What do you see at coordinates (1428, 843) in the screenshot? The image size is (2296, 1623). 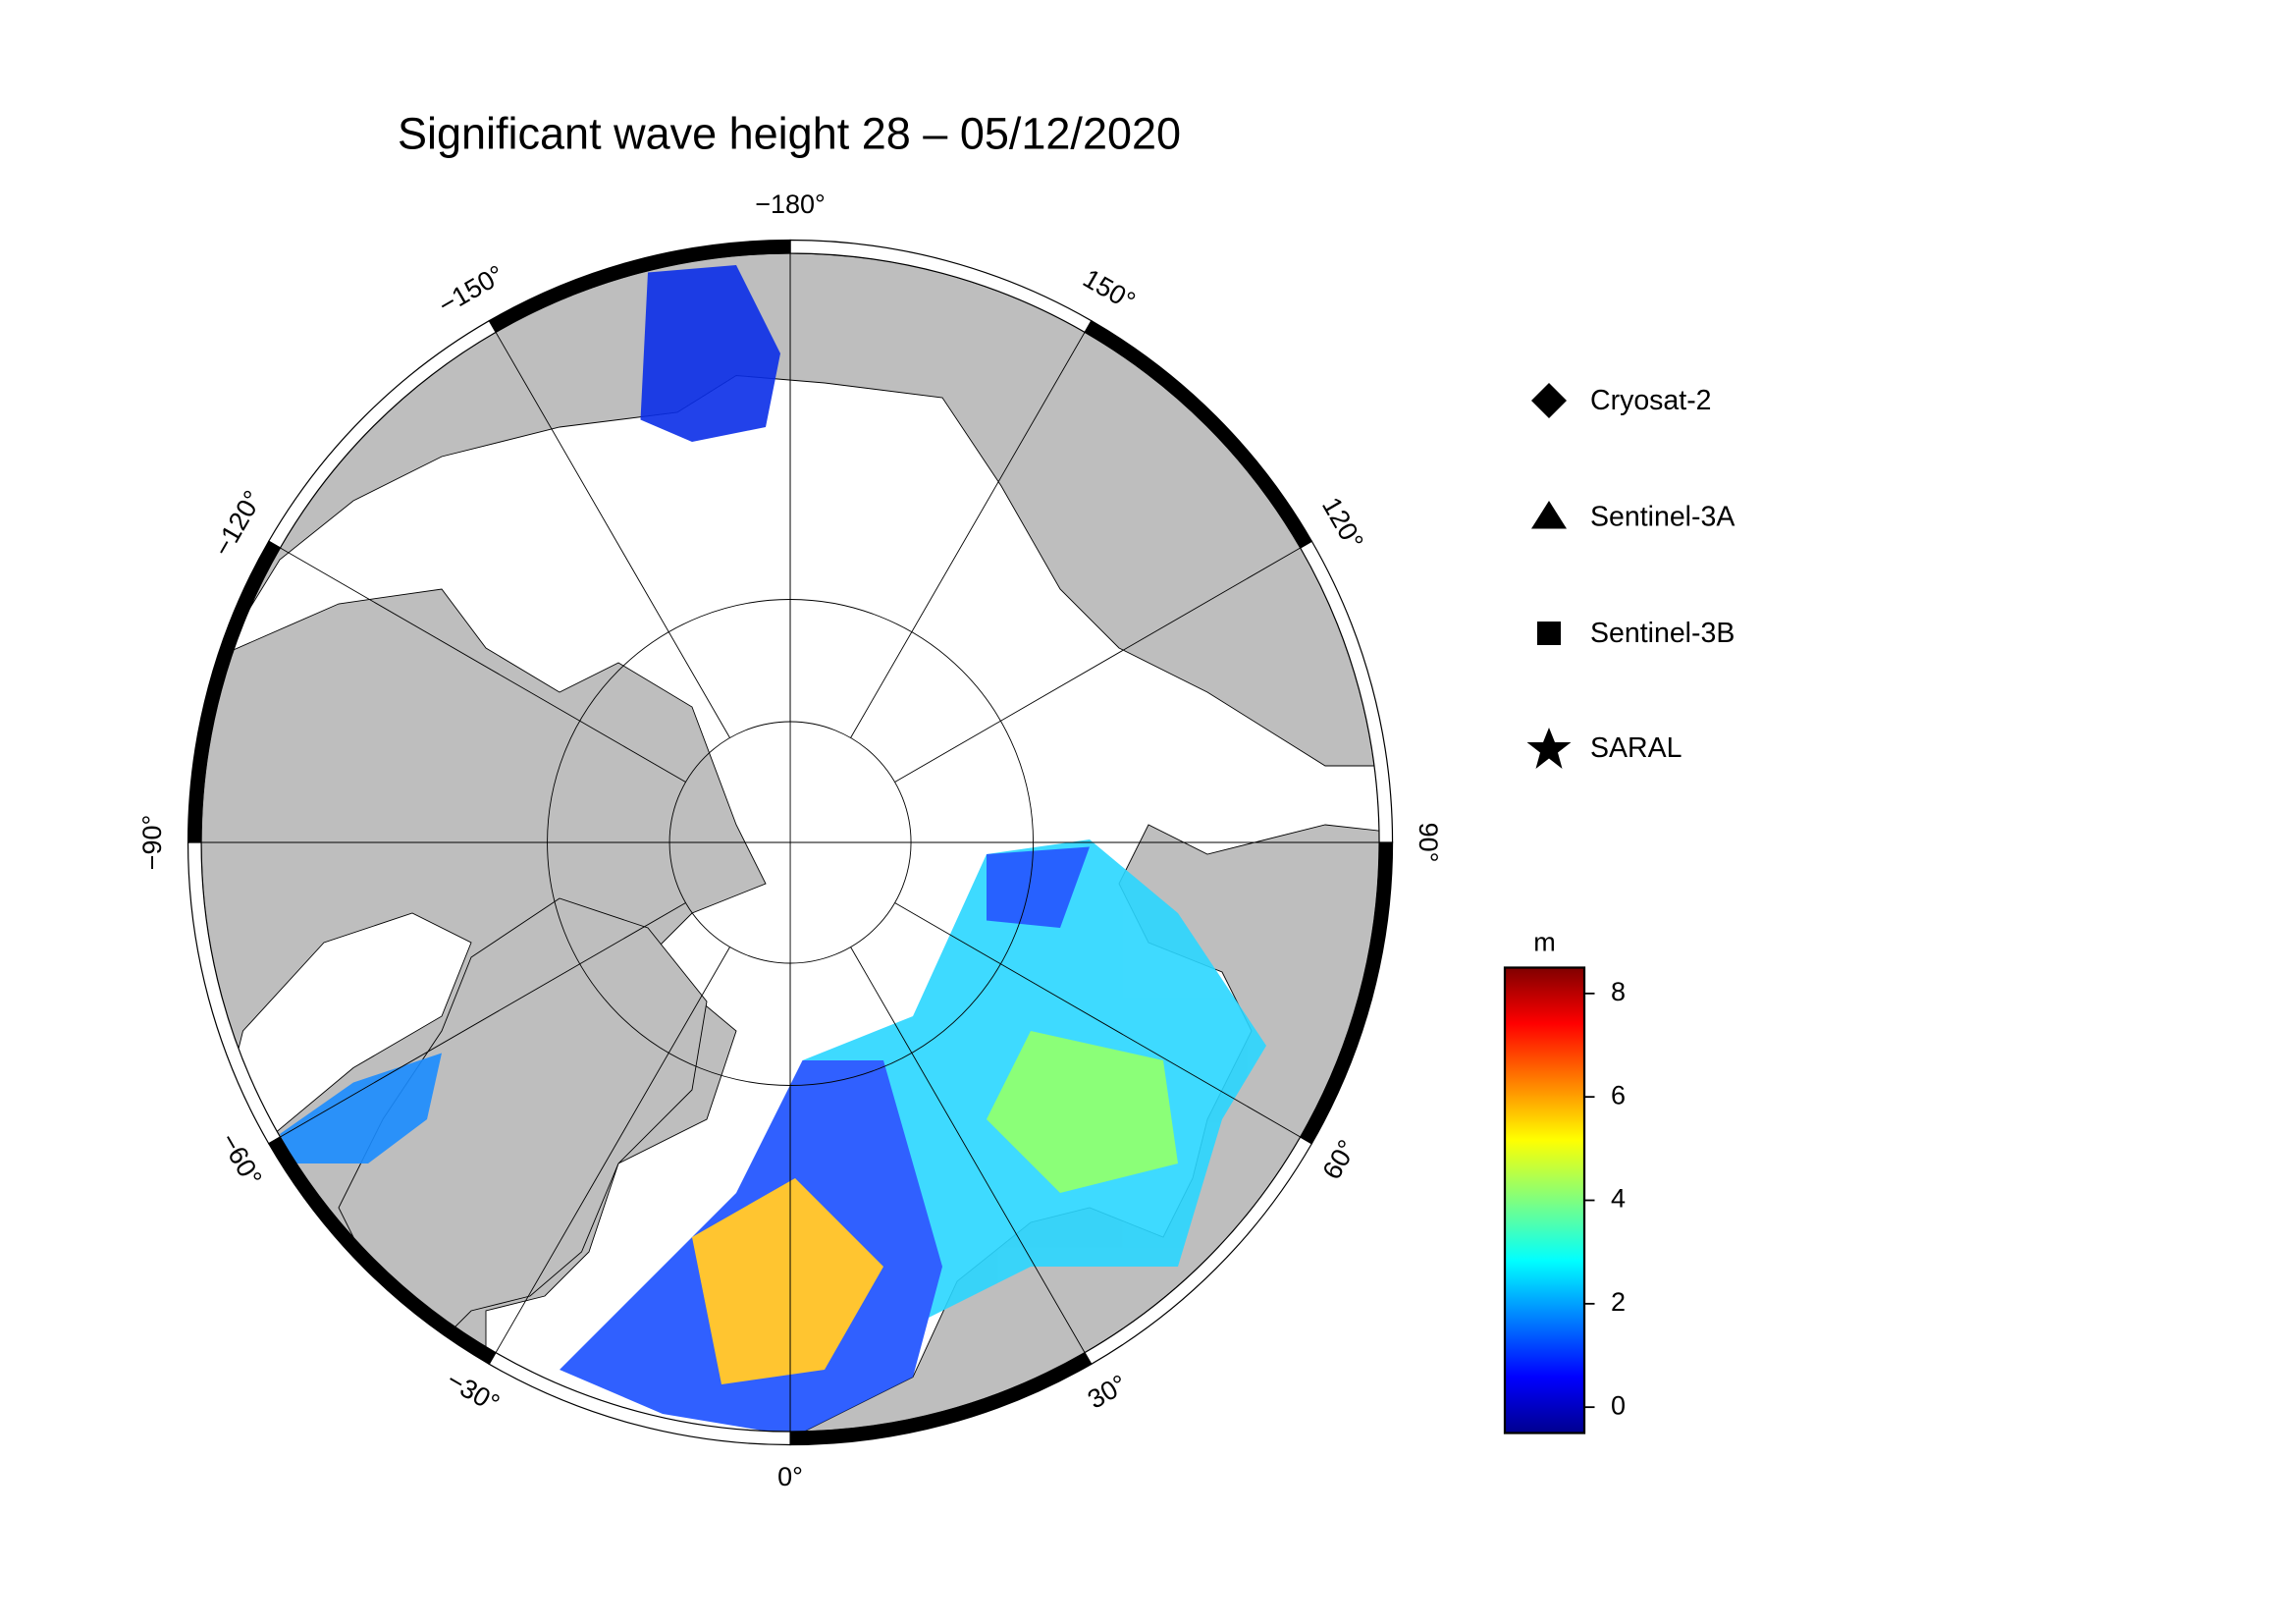 I see `longitude-label: 90°` at bounding box center [1428, 843].